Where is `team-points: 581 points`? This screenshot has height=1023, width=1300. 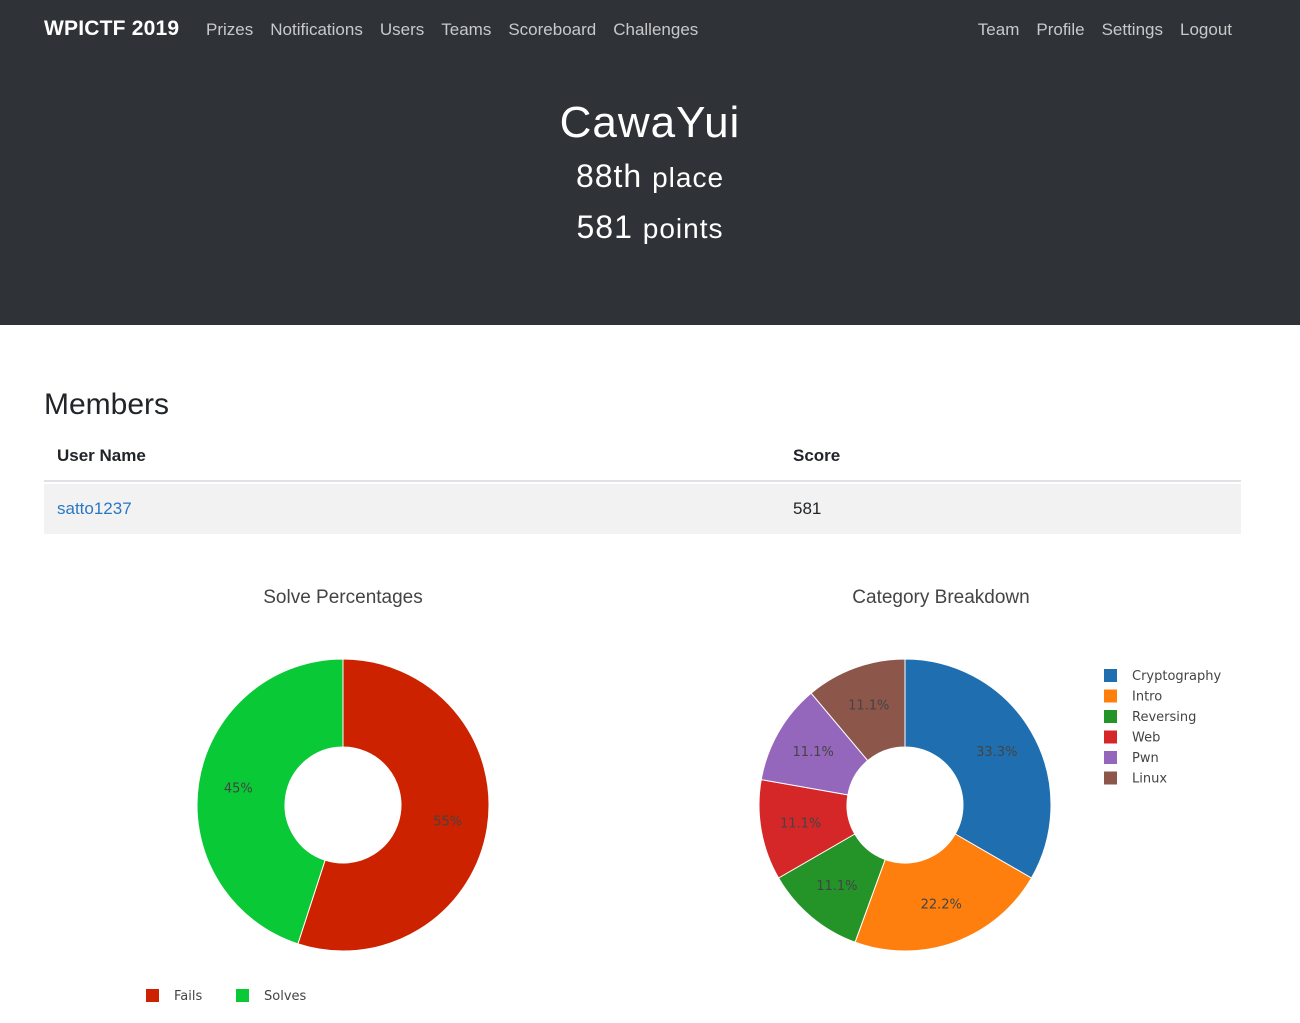 team-points: 581 points is located at coordinates (650, 227).